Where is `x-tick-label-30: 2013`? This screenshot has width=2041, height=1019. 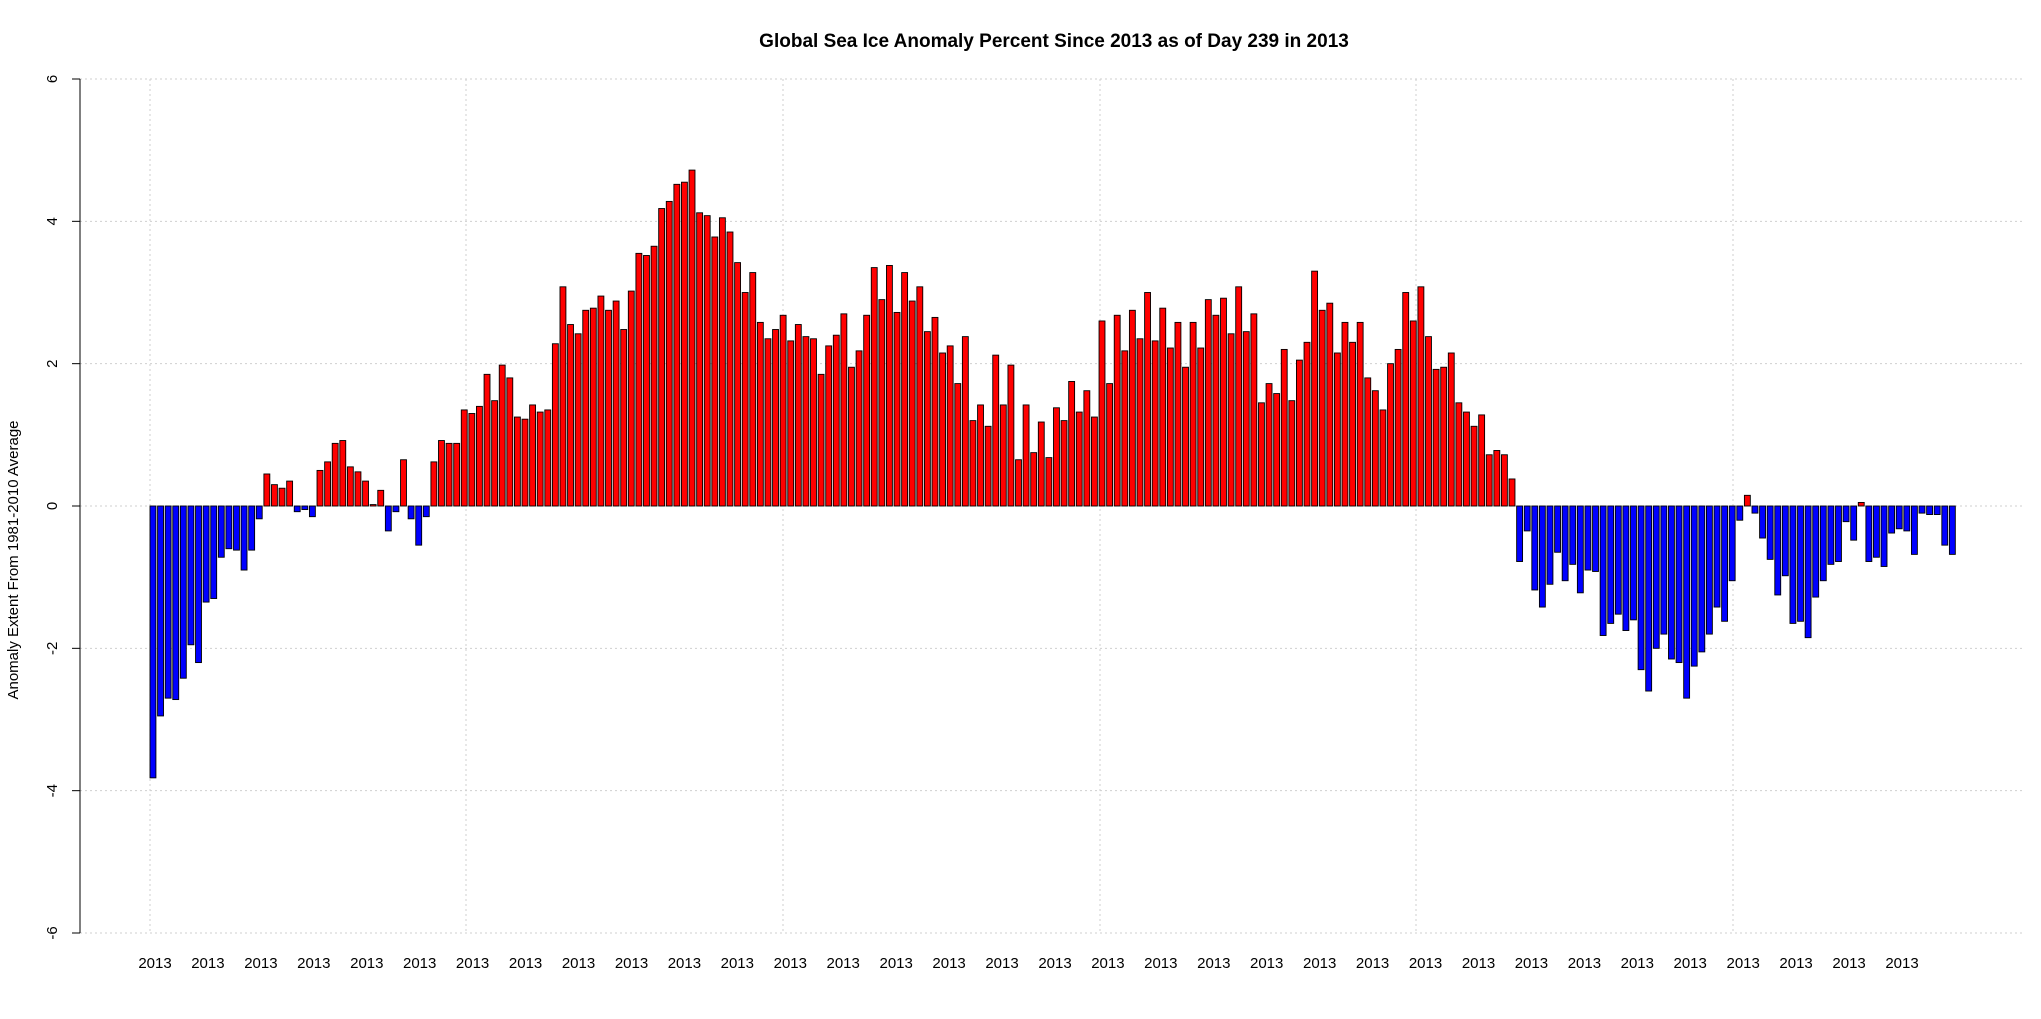
x-tick-label-30: 2013 is located at coordinates (1743, 963).